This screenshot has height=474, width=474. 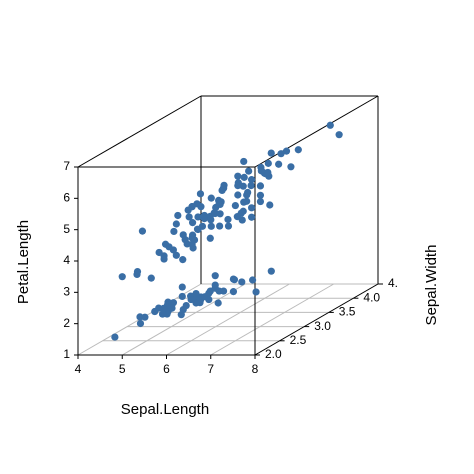 What do you see at coordinates (66, 229) in the screenshot?
I see `z-tick-label: 5` at bounding box center [66, 229].